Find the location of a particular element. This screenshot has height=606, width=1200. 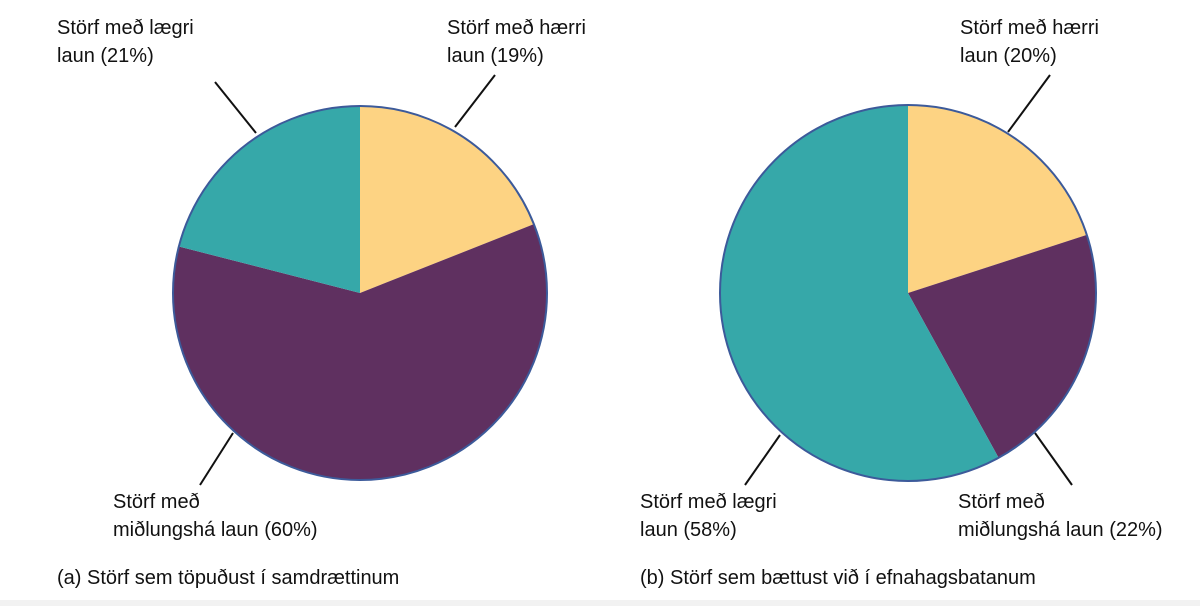

slice-label: Störf með hærri laun (20%) is located at coordinates (1029, 42).